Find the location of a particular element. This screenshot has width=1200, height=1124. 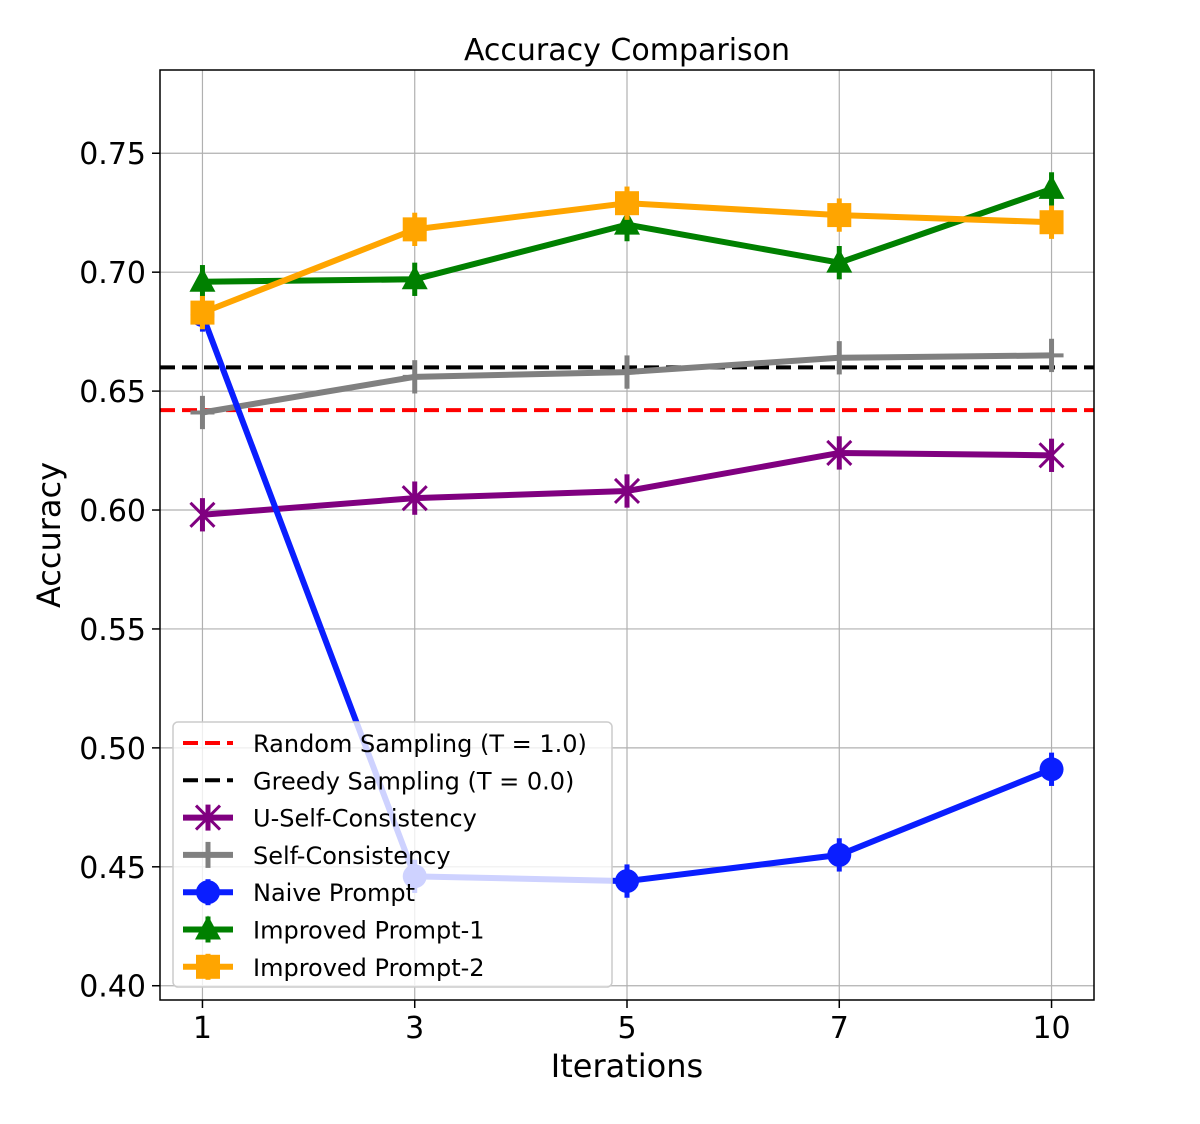

legend-item: Improved Prompt-2 is located at coordinates (334, 967).